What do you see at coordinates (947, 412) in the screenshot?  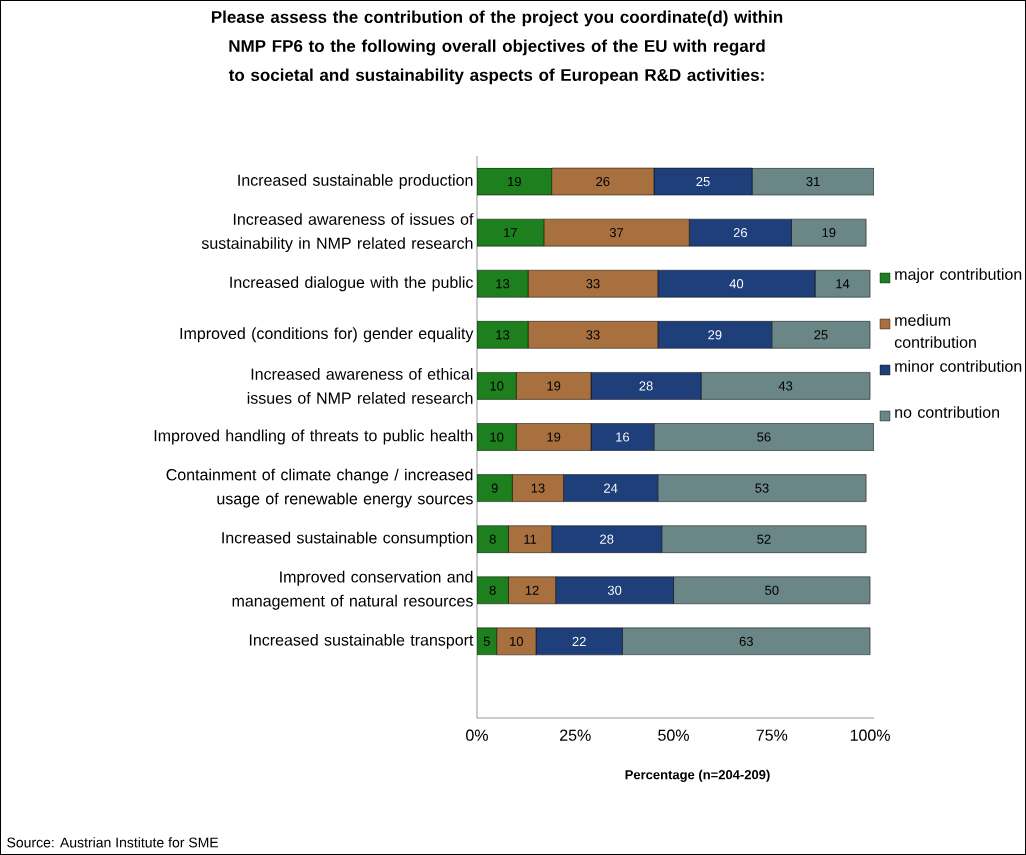 I see `legend-label: no contribution` at bounding box center [947, 412].